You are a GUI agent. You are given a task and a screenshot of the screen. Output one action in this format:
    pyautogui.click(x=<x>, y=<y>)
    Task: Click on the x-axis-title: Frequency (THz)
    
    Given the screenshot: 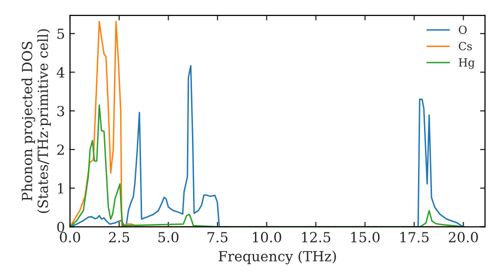 What is the action you would take?
    pyautogui.click(x=277, y=257)
    